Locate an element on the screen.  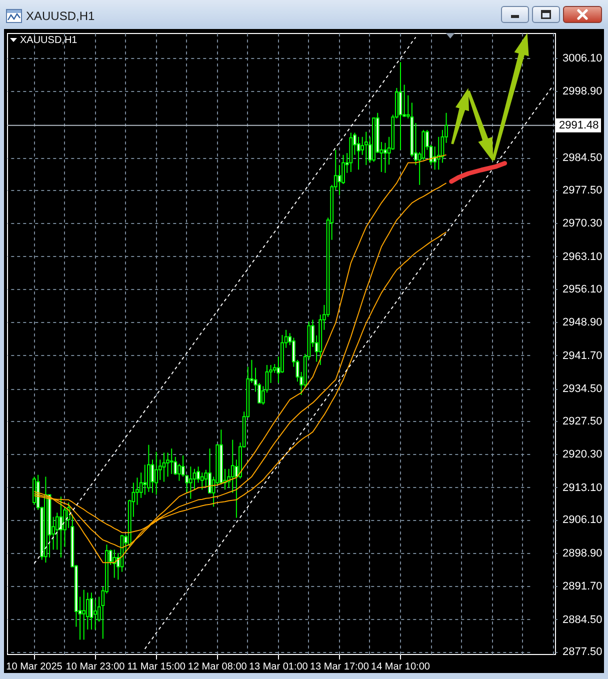
y-tick-label: 2877.50 is located at coordinates (582, 652).